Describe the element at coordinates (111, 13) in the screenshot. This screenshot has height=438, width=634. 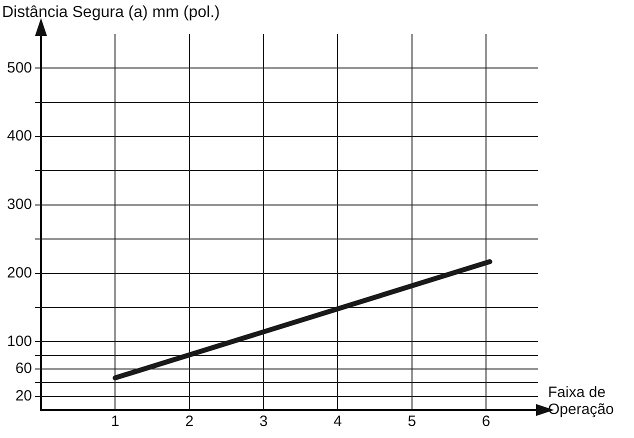
I see `y-axis-title: Distância Segura (a) mm (pol.)` at that location.